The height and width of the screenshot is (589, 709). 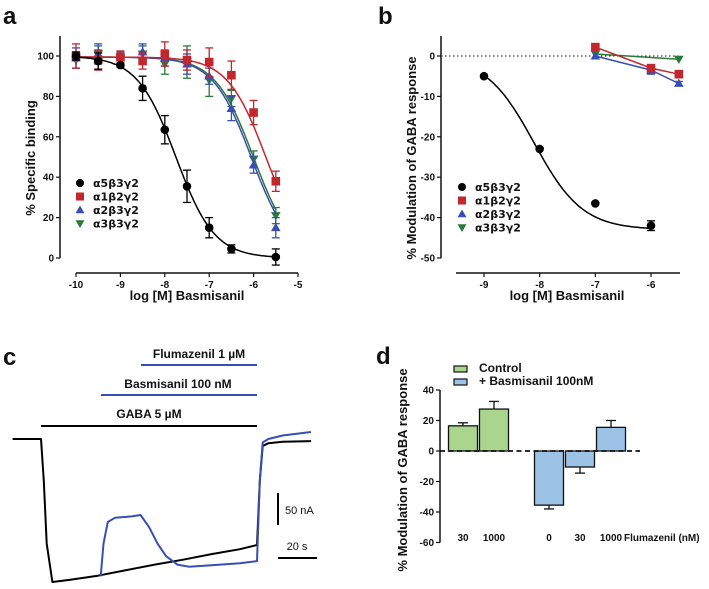 What do you see at coordinates (298, 285) in the screenshot?
I see `x-tick-label: -5` at bounding box center [298, 285].